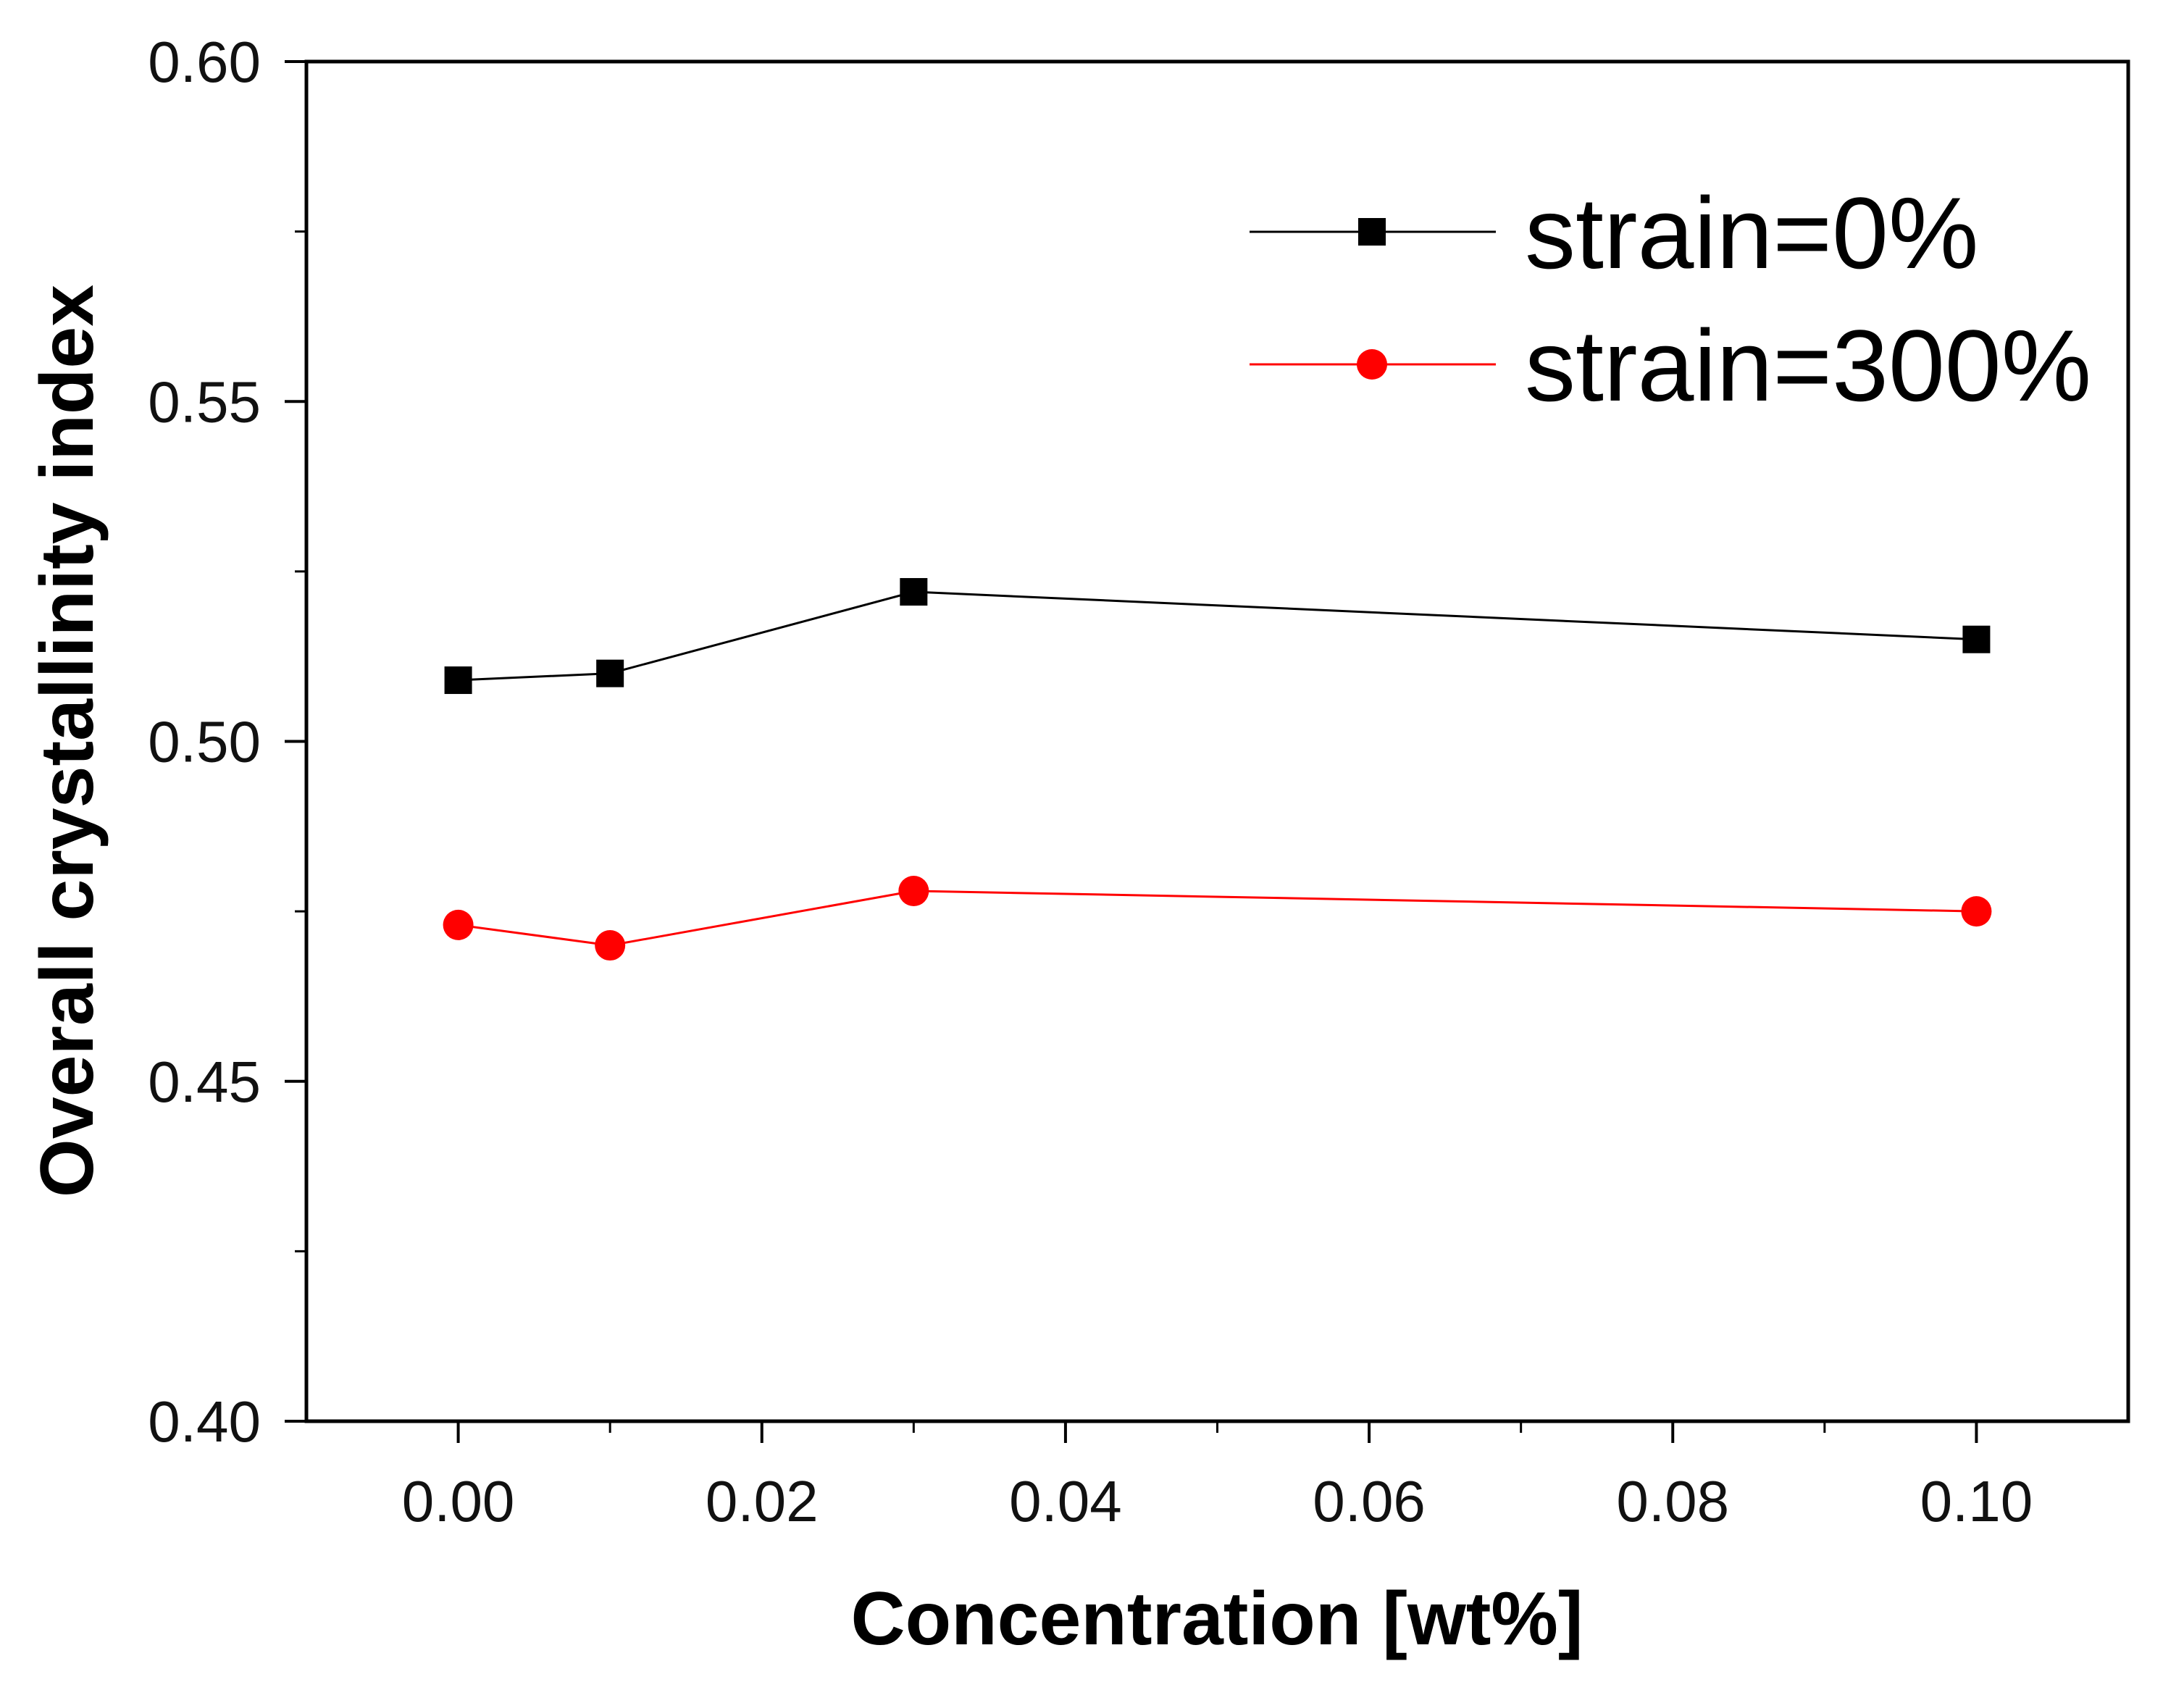 The width and height of the screenshot is (2184, 1703). I want to click on x-tick-label: 0.00, so click(458, 1501).